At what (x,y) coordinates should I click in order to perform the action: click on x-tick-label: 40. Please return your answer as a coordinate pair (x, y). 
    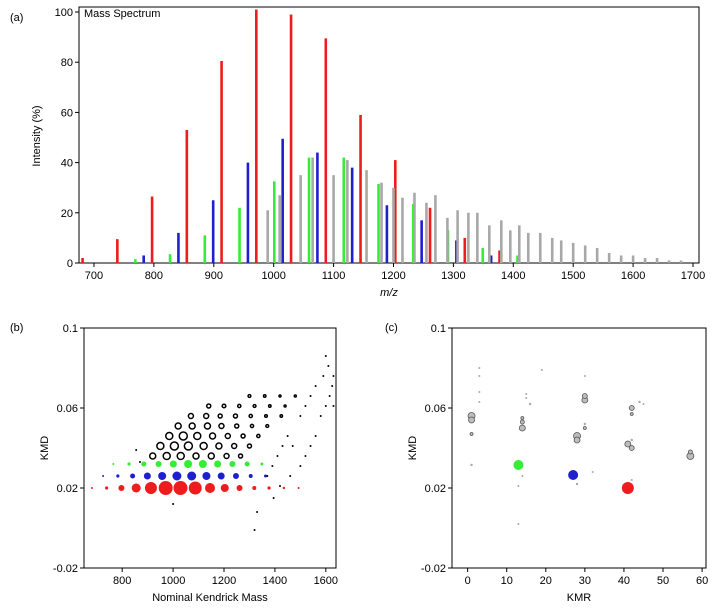
    Looking at the image, I should click on (624, 581).